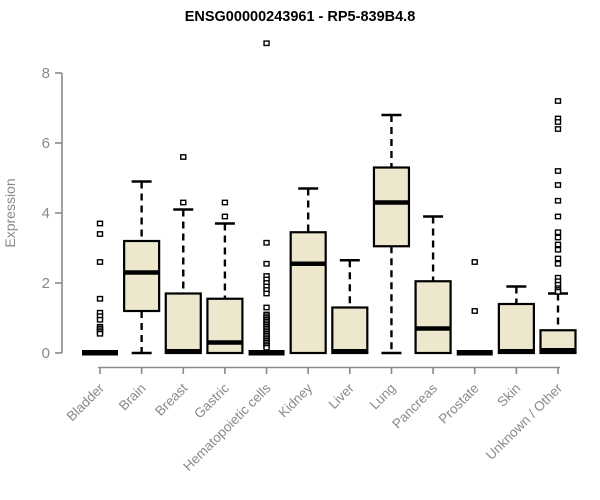 The width and height of the screenshot is (600, 500). I want to click on box-brain, so click(142, 276).